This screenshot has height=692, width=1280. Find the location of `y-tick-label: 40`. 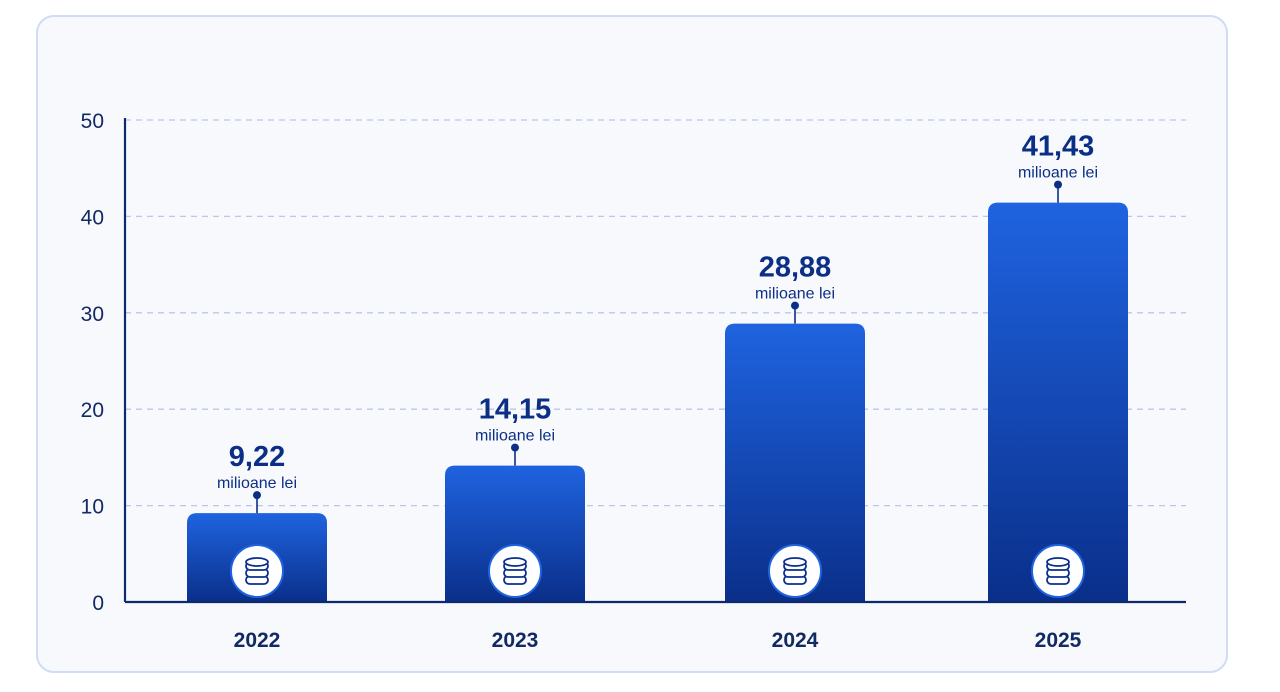

y-tick-label: 40 is located at coordinates (92, 217).